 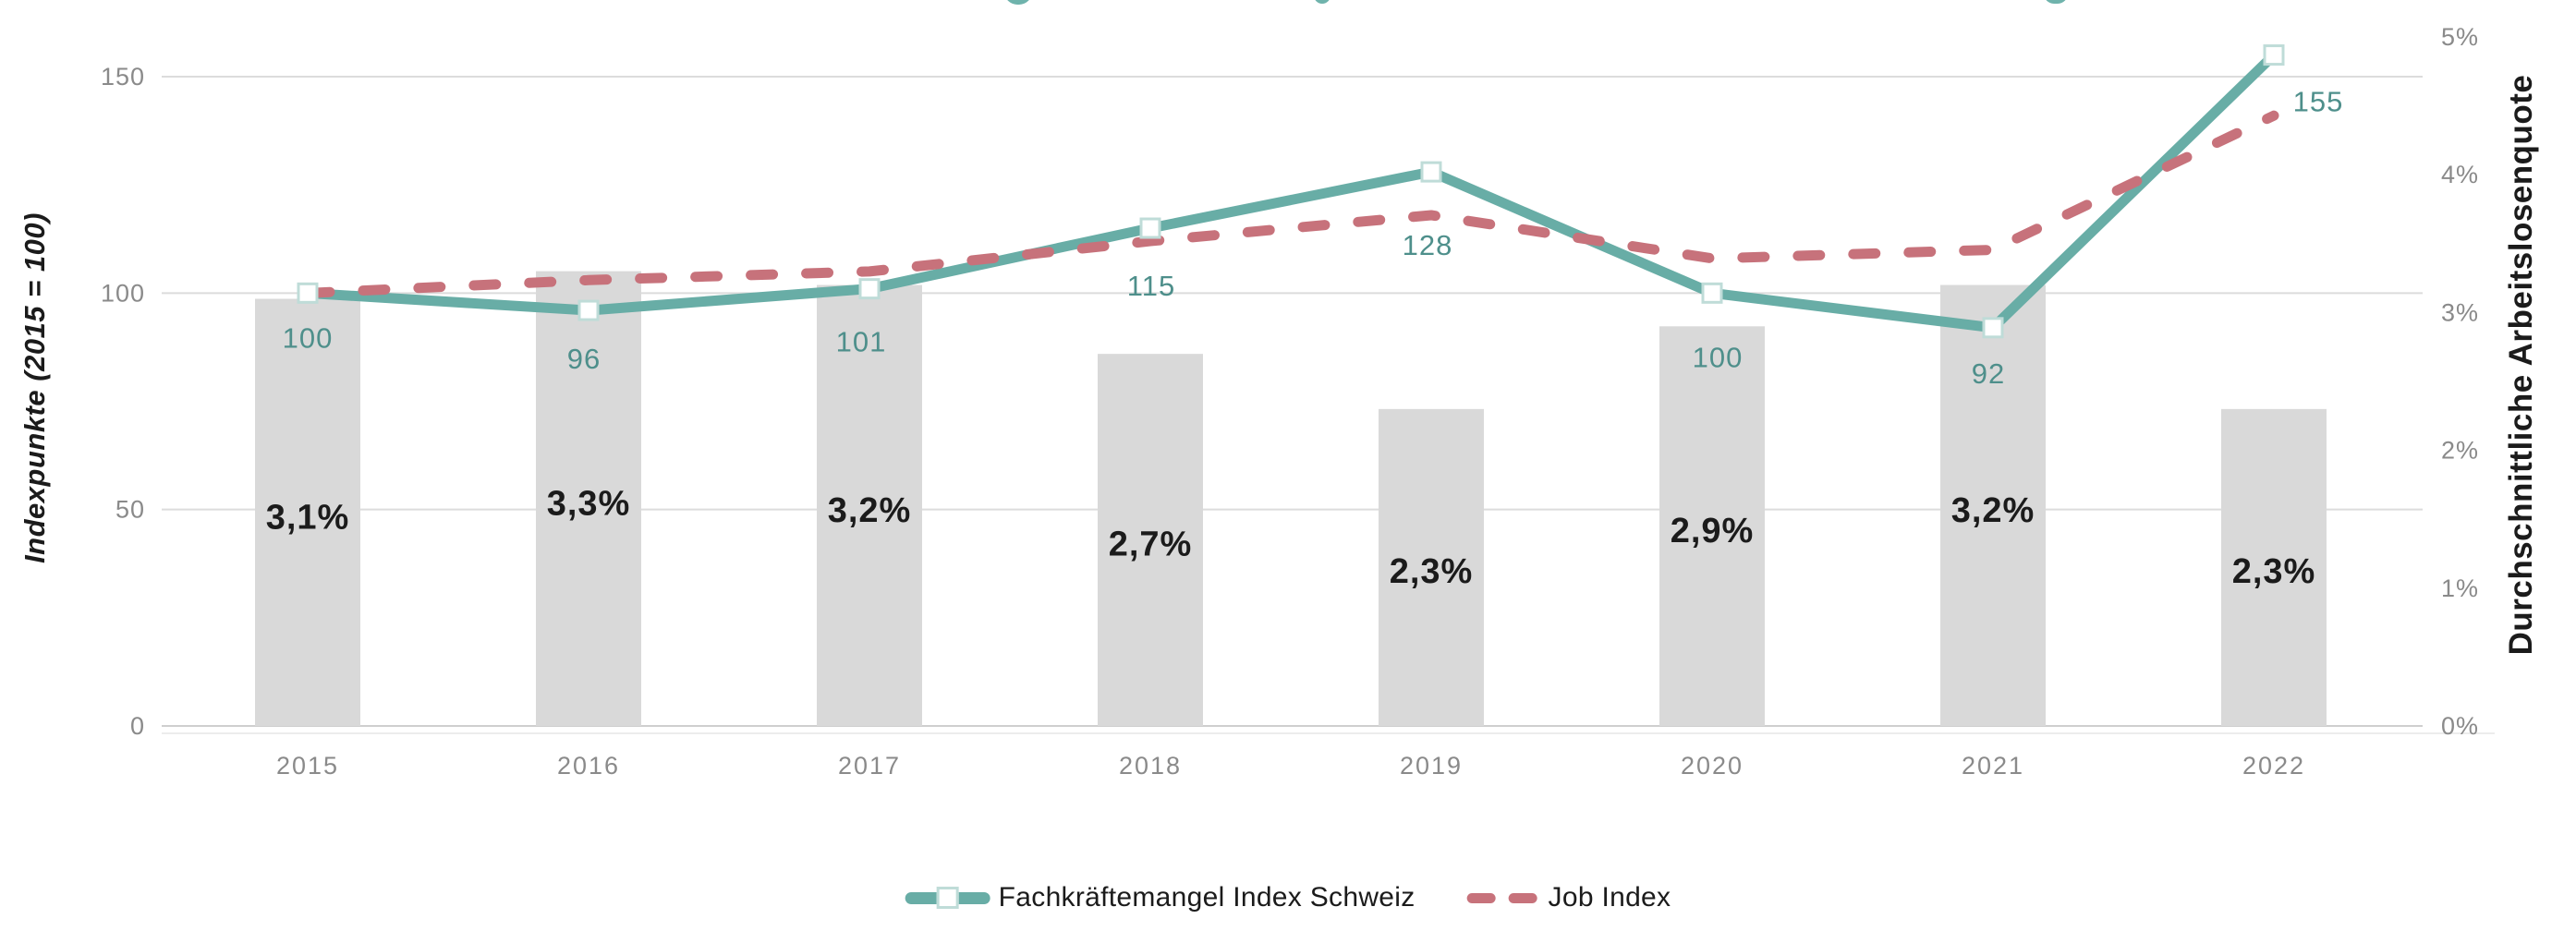 I want to click on x-tick-label: 2015, so click(x=307, y=766).